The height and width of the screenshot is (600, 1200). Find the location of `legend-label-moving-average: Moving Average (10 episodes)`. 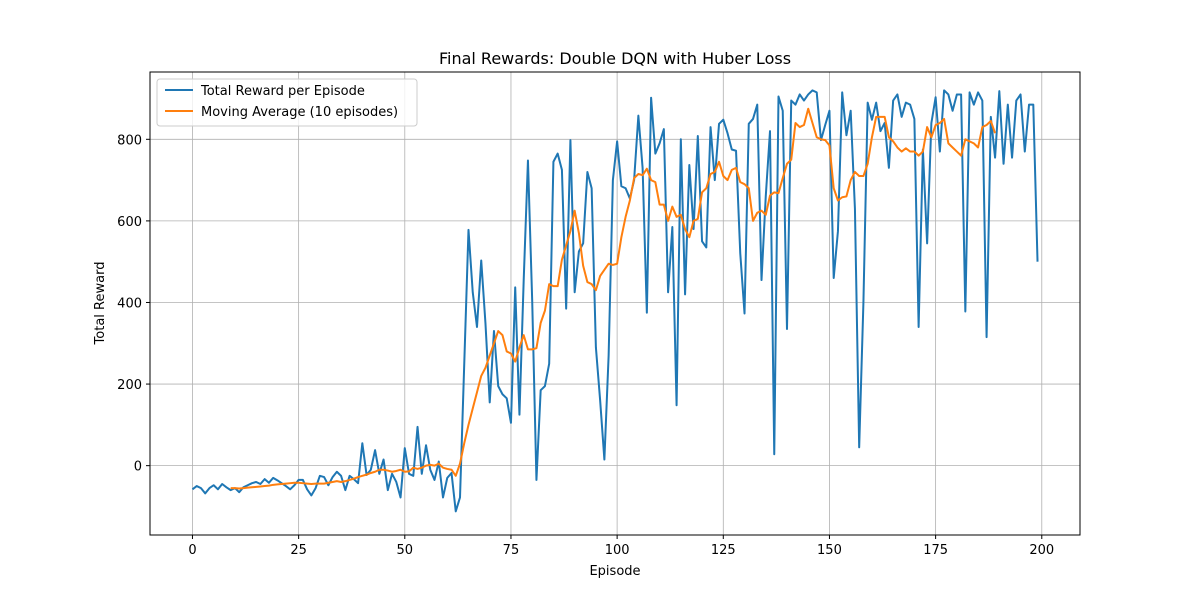

legend-label-moving-average: Moving Average (10 episodes) is located at coordinates (299, 112).